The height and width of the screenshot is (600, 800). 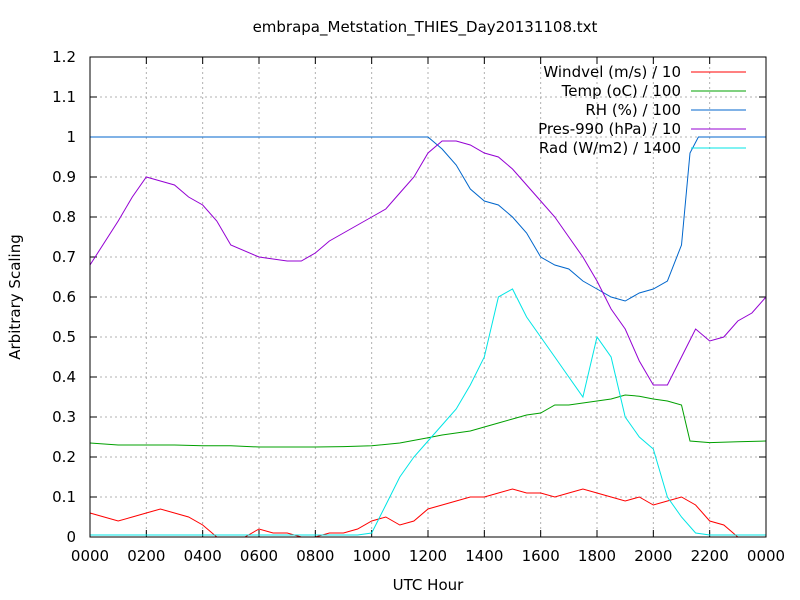 I want to click on y-axis-label: Arbitrary Scaling, so click(x=15, y=297).